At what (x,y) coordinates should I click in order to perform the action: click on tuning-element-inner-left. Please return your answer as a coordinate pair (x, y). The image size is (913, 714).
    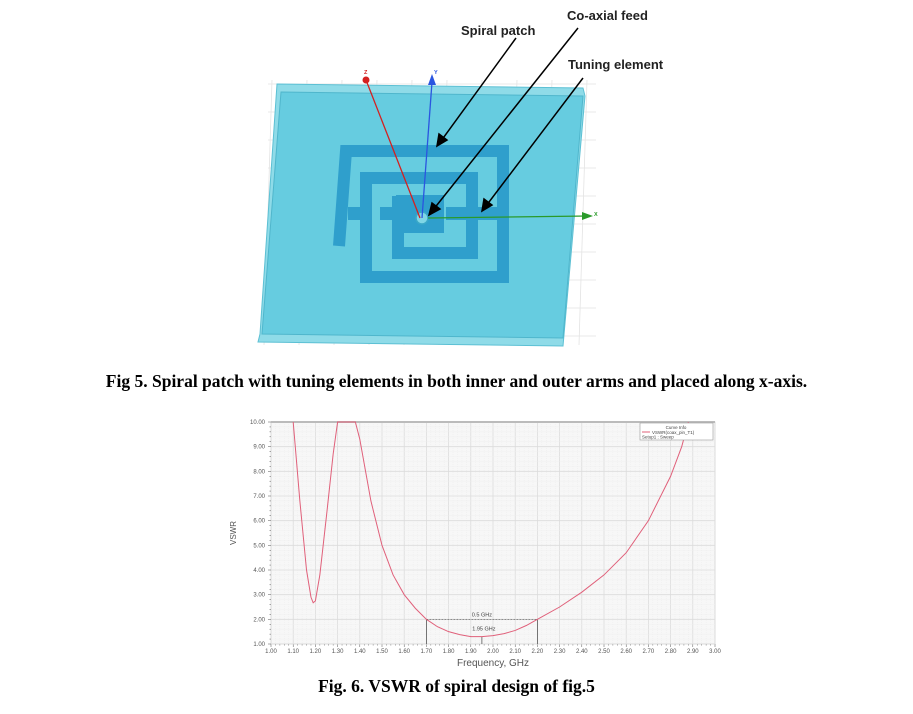
    Looking at the image, I should click on (386, 213).